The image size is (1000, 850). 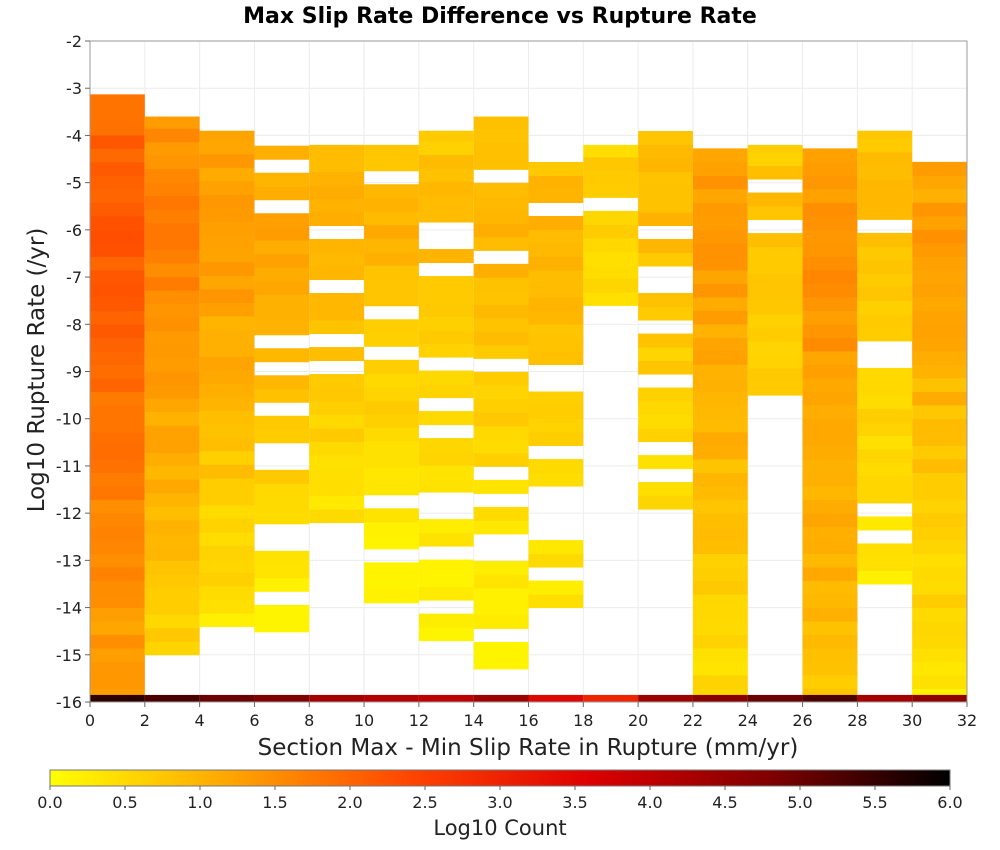 I want to click on colorbar-tick-label: 4.5, so click(x=724, y=802).